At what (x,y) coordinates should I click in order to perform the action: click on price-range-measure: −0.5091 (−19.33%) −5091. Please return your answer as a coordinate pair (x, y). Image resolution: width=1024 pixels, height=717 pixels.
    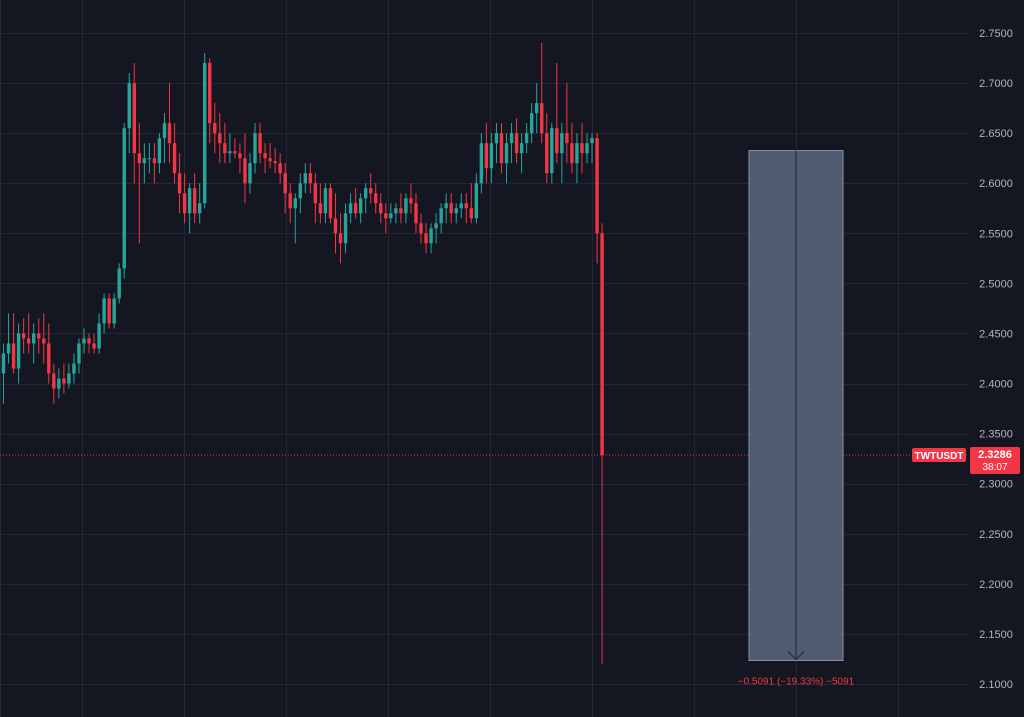
    Looking at the image, I should click on (796, 419).